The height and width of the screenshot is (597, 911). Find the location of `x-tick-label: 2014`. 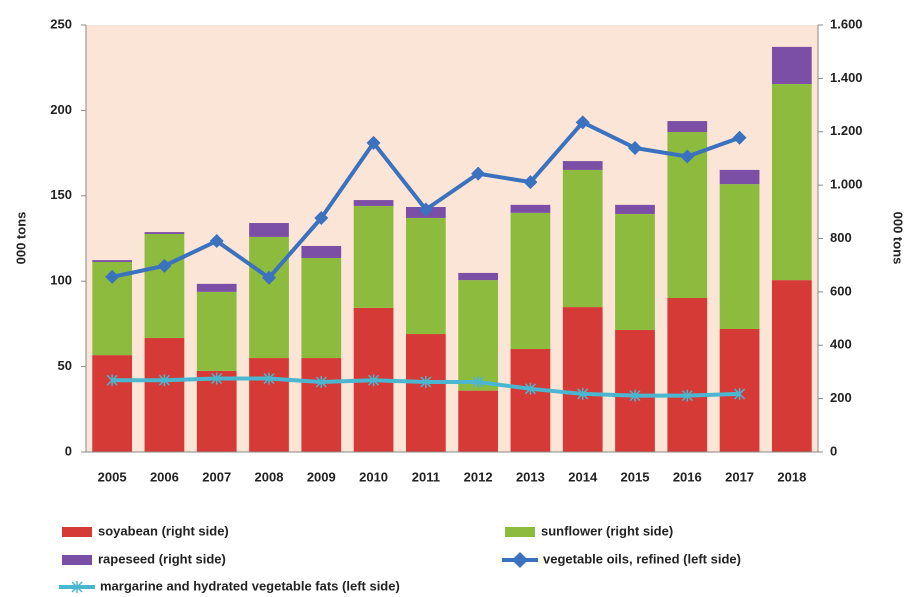

x-tick-label: 2014 is located at coordinates (583, 476).